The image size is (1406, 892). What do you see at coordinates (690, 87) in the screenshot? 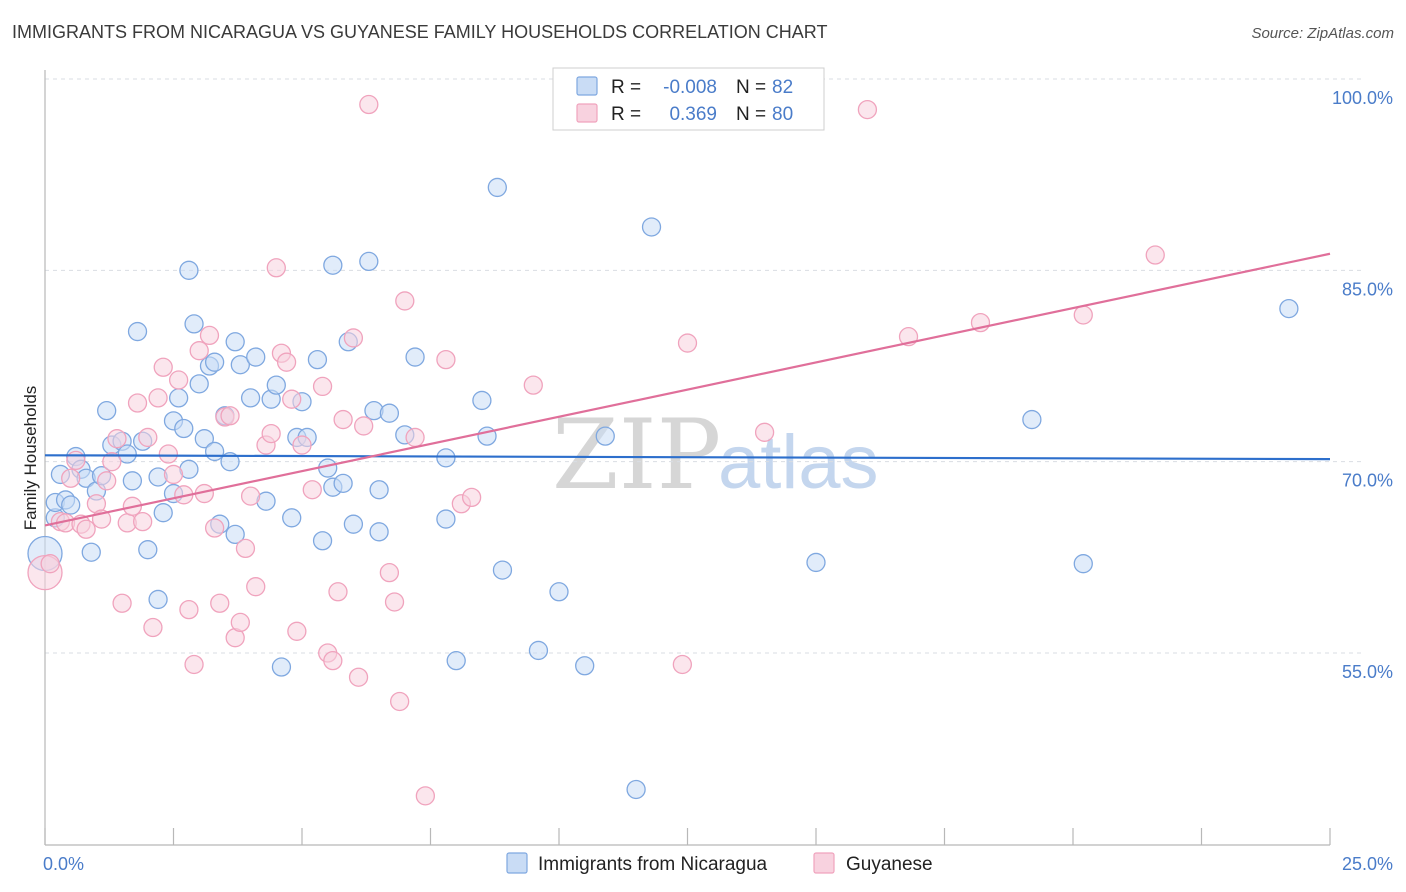
I see `legend-r-value-nicaragua: -0.008` at bounding box center [690, 87].